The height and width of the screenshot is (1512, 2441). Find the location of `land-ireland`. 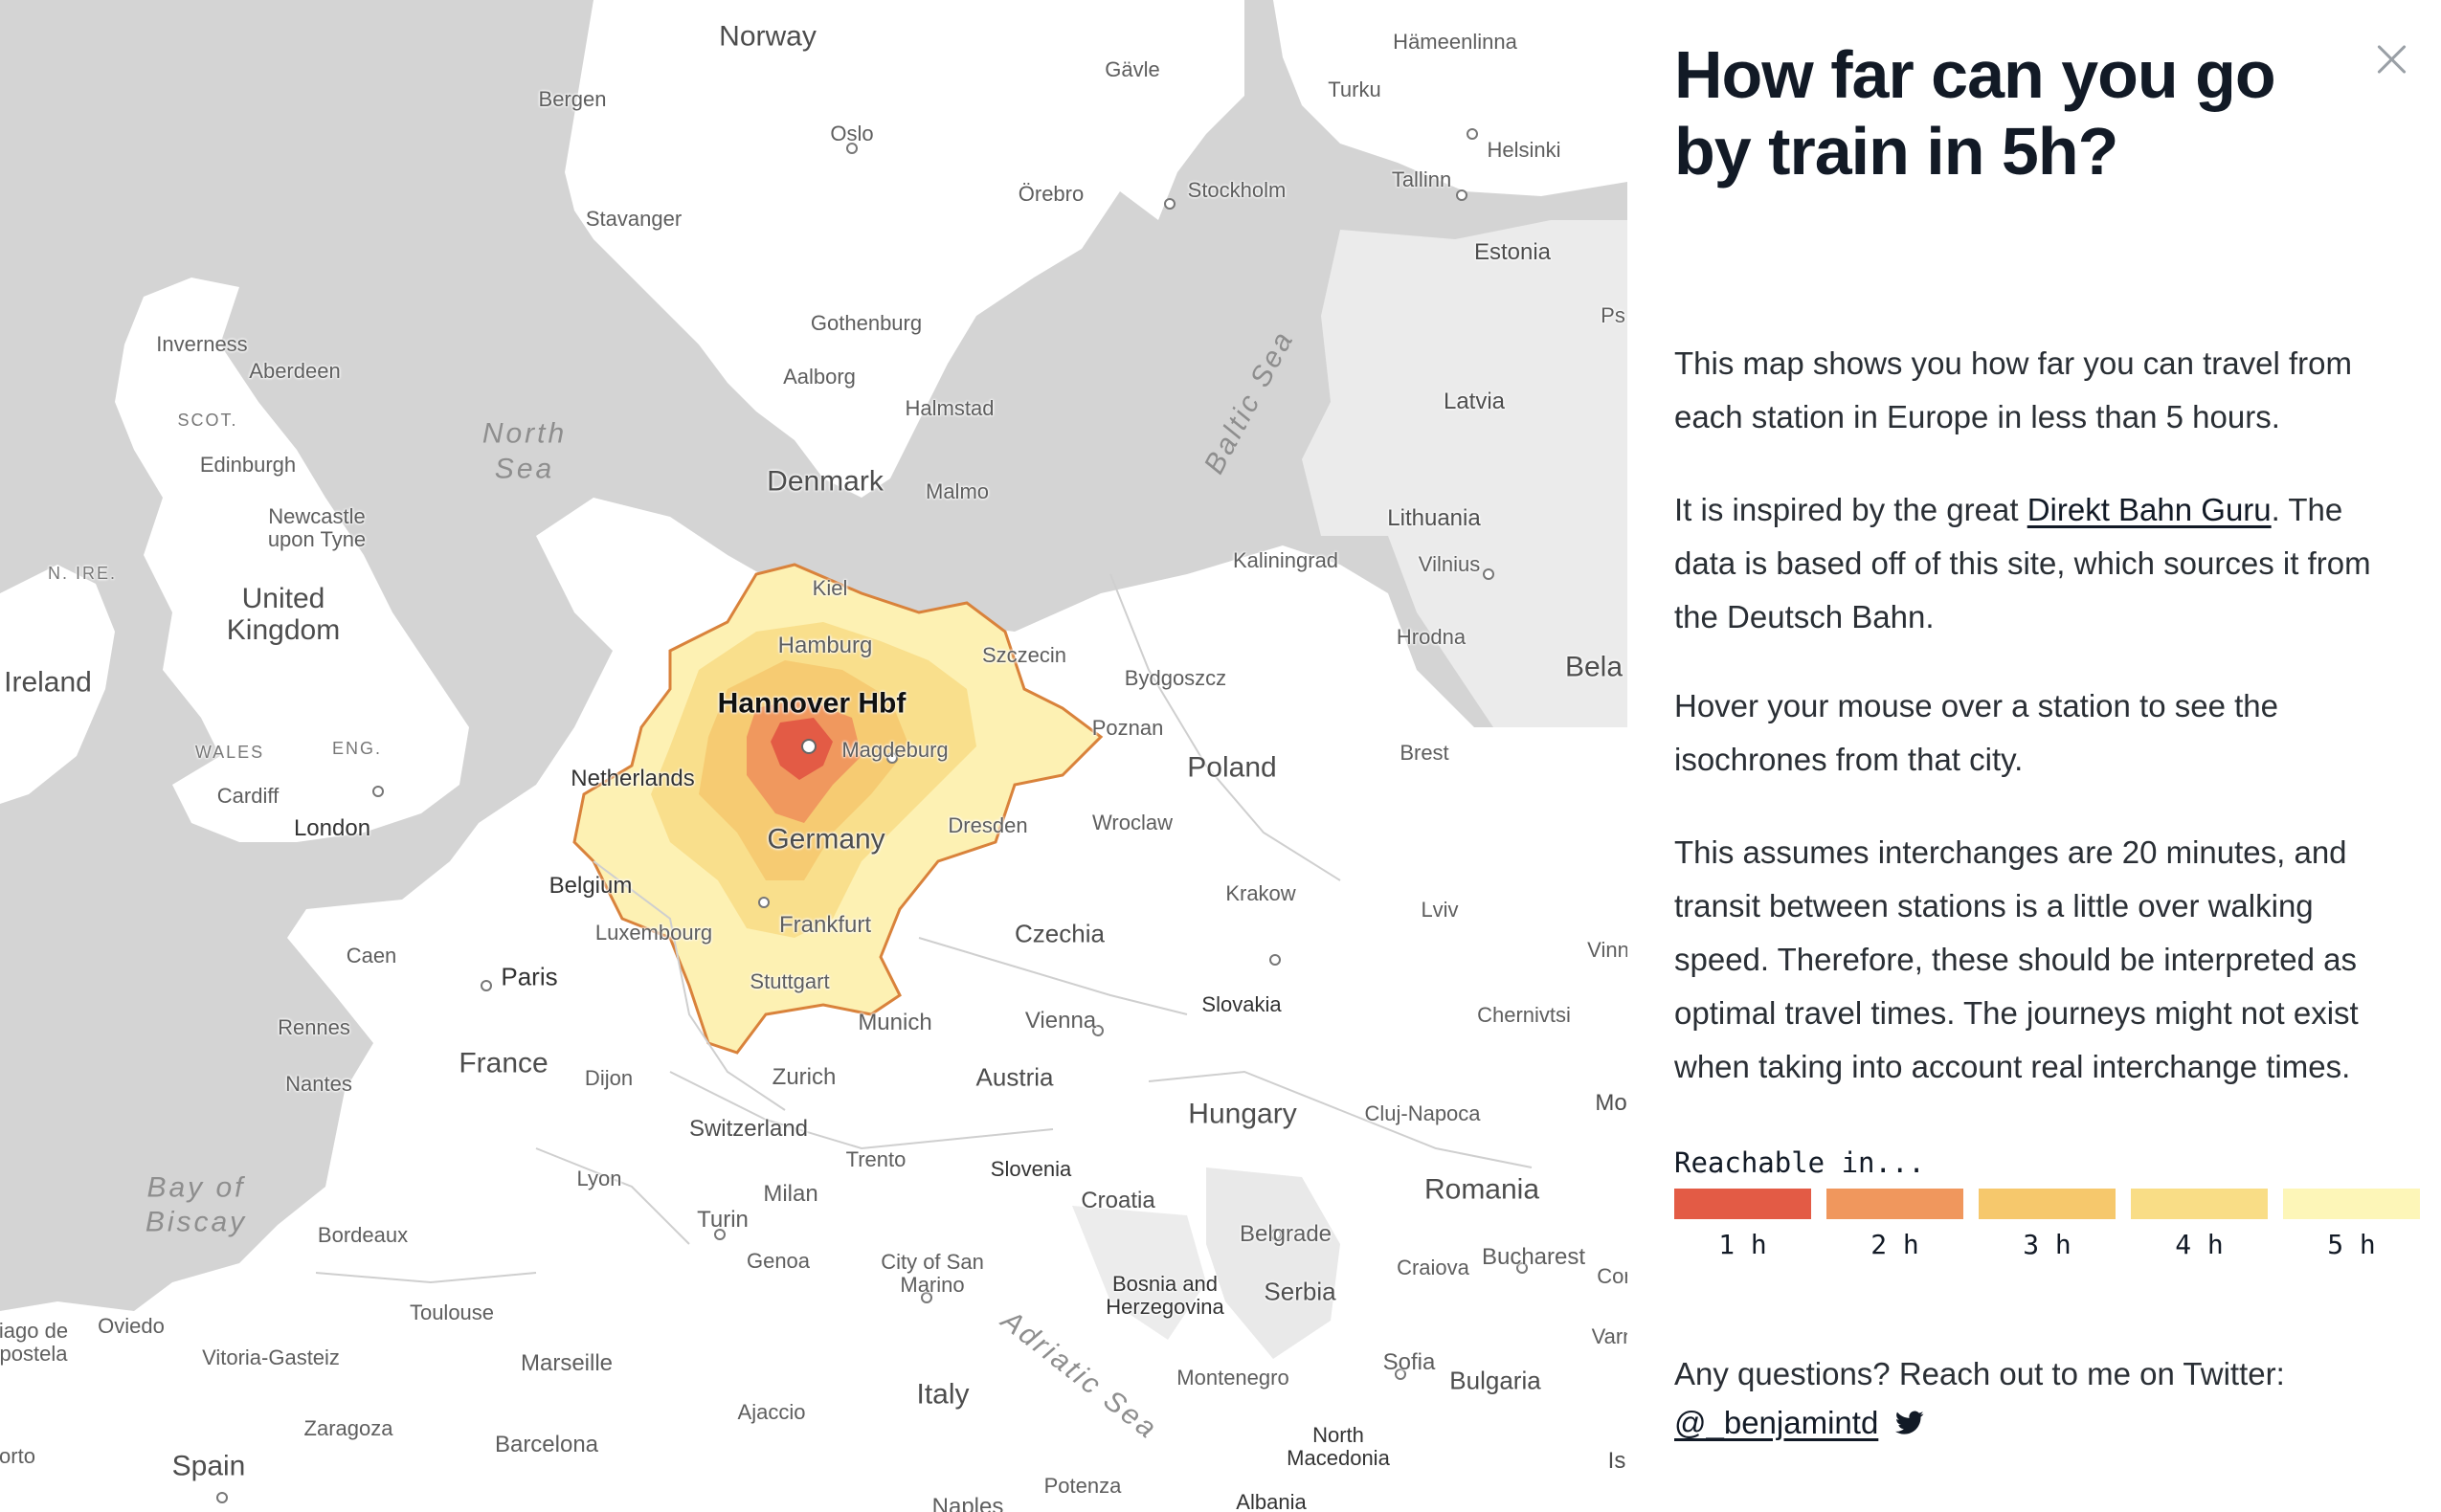

land-ireland is located at coordinates (57, 684).